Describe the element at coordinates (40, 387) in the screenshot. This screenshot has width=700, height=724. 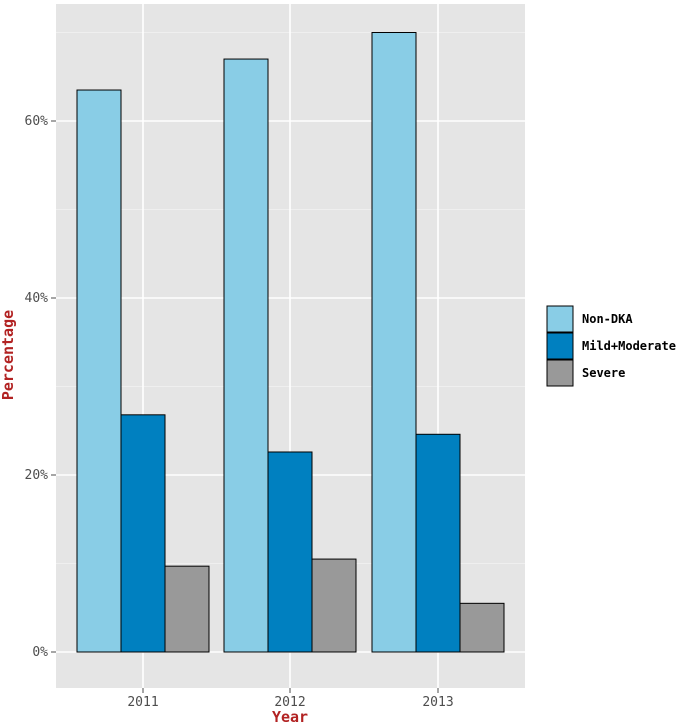
I see `y-axis: 0% 20% 40% 60%` at that location.